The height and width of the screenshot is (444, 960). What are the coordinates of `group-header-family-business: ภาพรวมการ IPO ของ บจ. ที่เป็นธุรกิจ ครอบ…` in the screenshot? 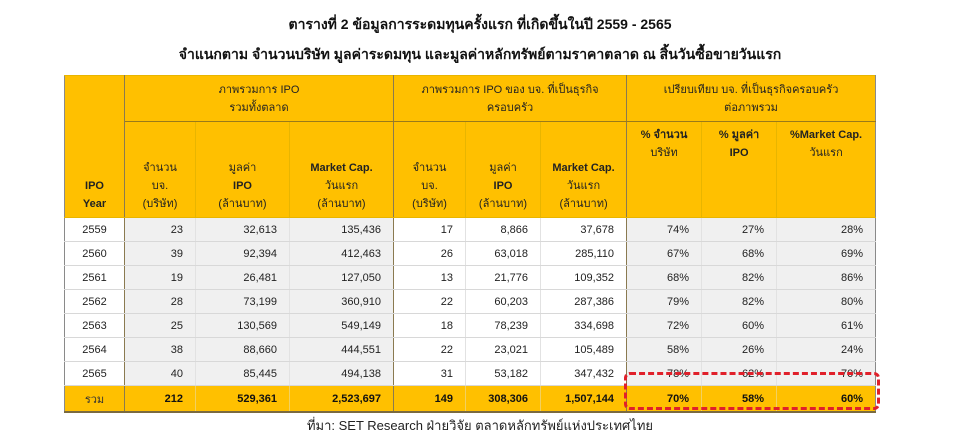 It's located at (510, 98).